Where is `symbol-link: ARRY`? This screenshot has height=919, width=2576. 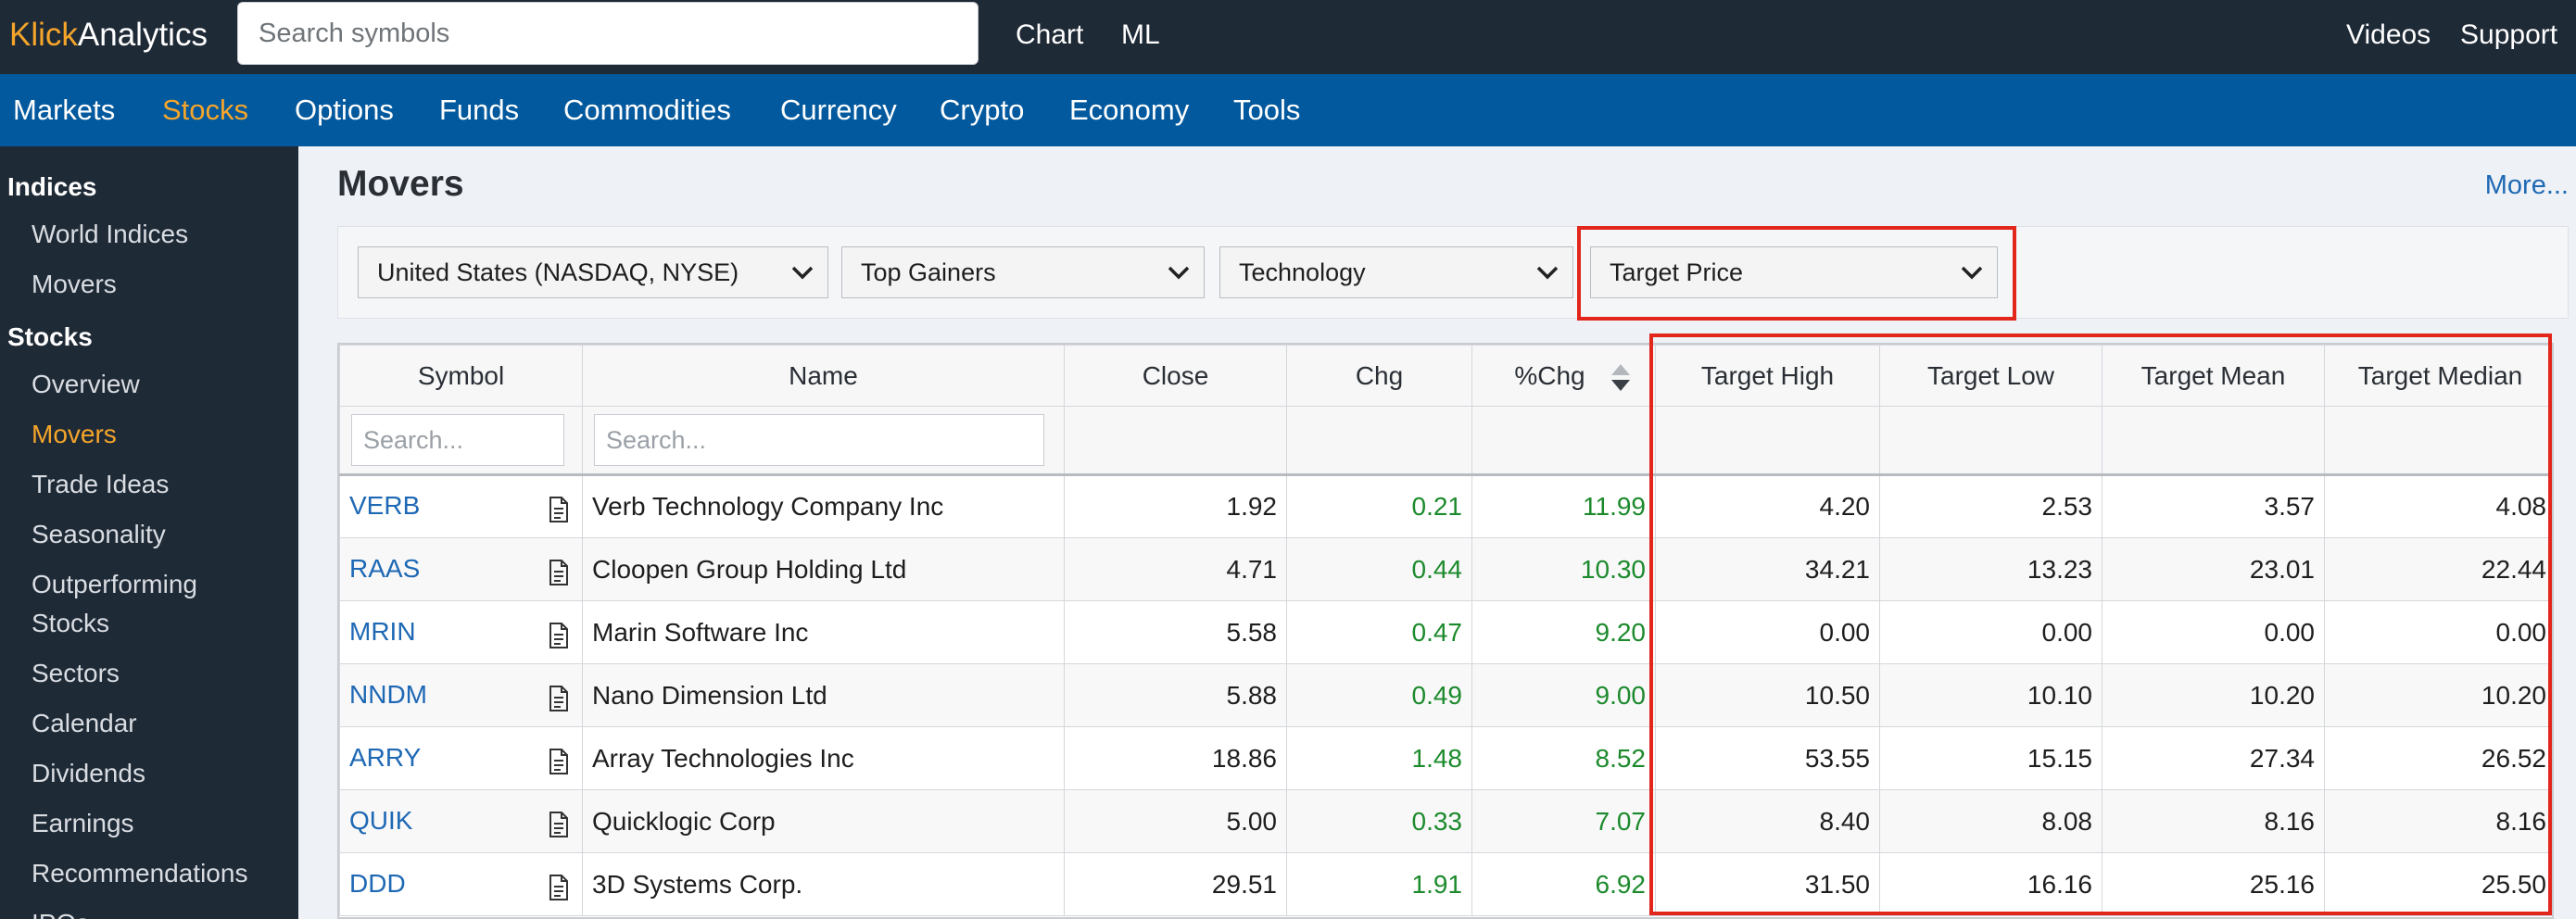 symbol-link: ARRY is located at coordinates (385, 757).